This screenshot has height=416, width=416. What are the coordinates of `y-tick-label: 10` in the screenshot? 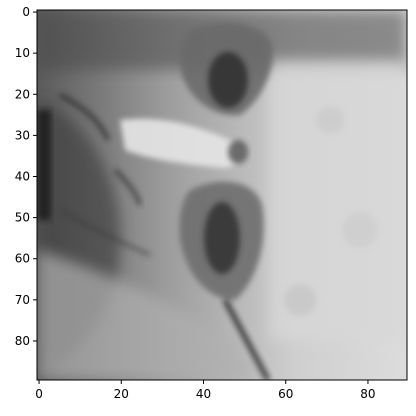 It's located at (22, 53).